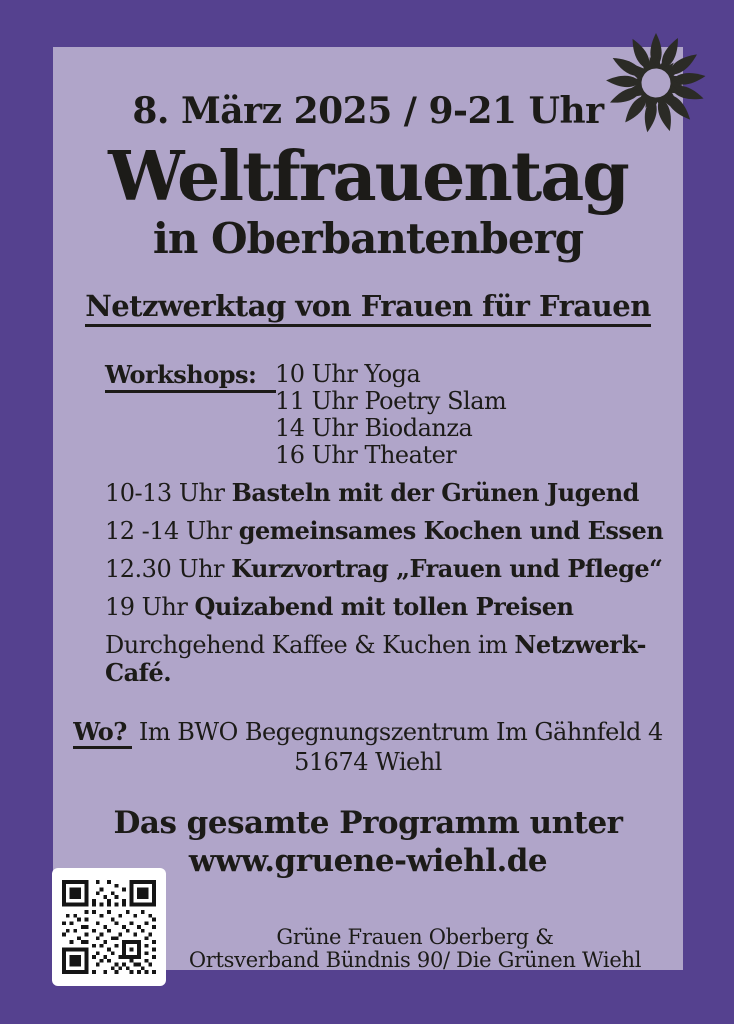 The height and width of the screenshot is (1024, 734). What do you see at coordinates (368, 823) in the screenshot?
I see `program-text: Das gesamte Programm unter` at bounding box center [368, 823].